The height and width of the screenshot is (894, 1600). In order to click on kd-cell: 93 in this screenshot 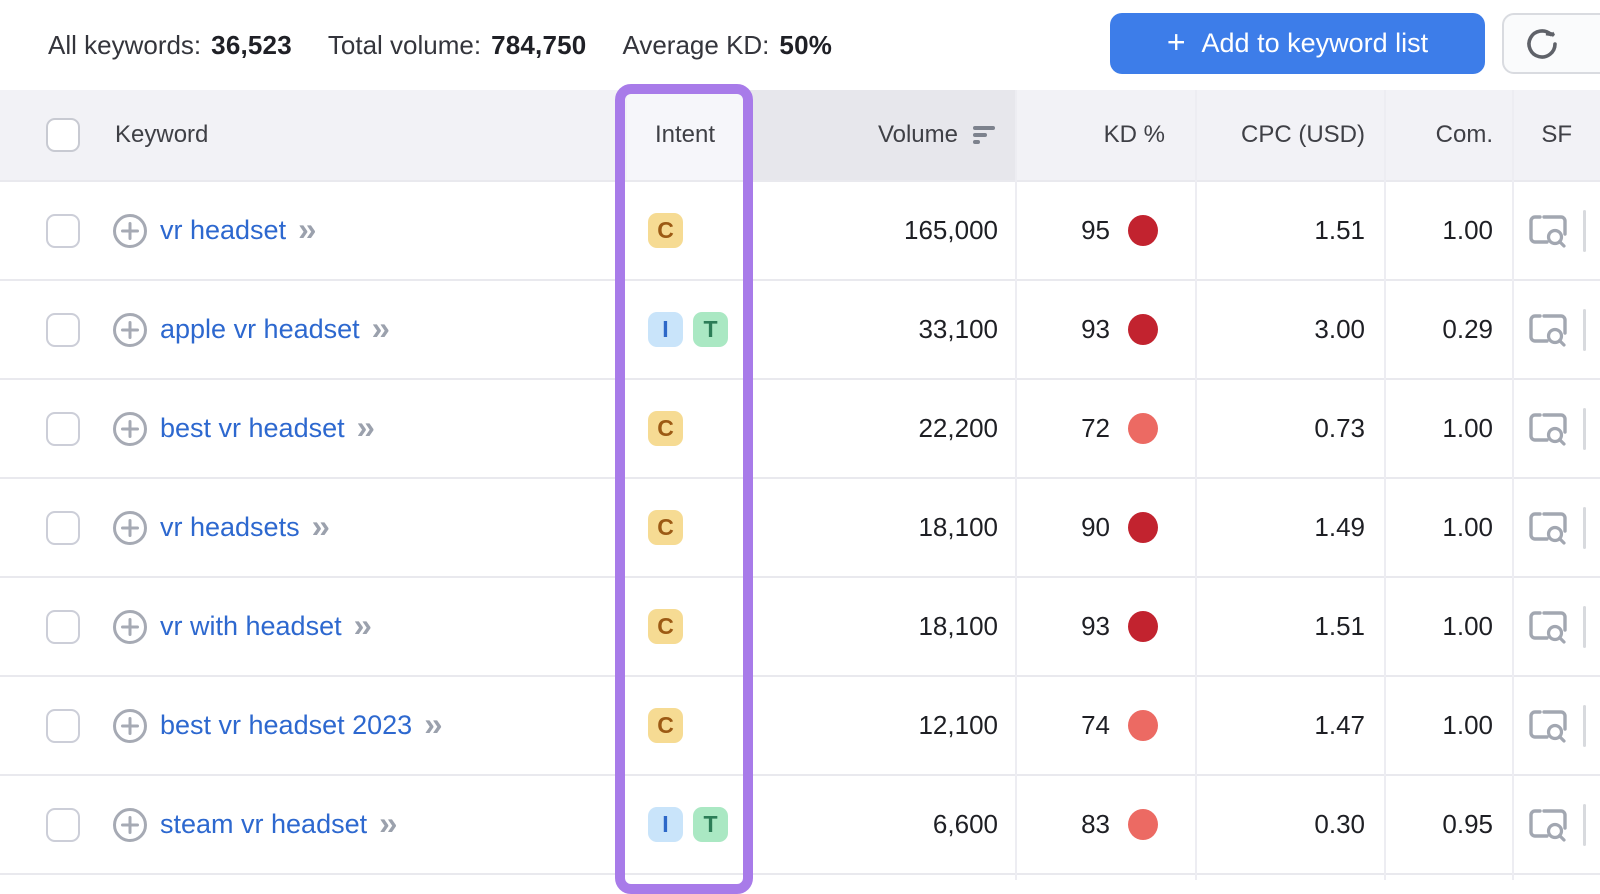, I will do `click(1089, 626)`.